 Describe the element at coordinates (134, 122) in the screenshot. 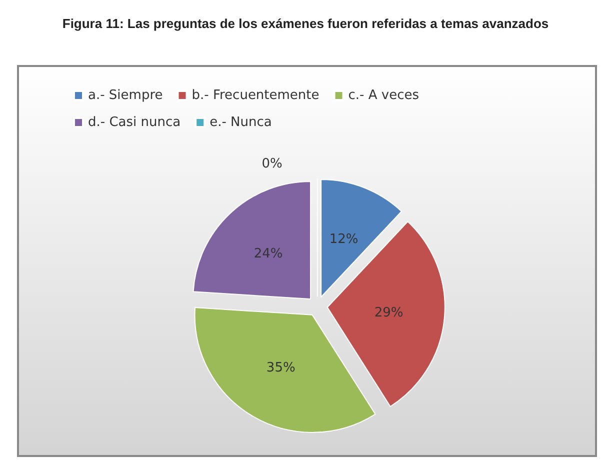

I see `legend-label: d.- Casi nunca` at that location.